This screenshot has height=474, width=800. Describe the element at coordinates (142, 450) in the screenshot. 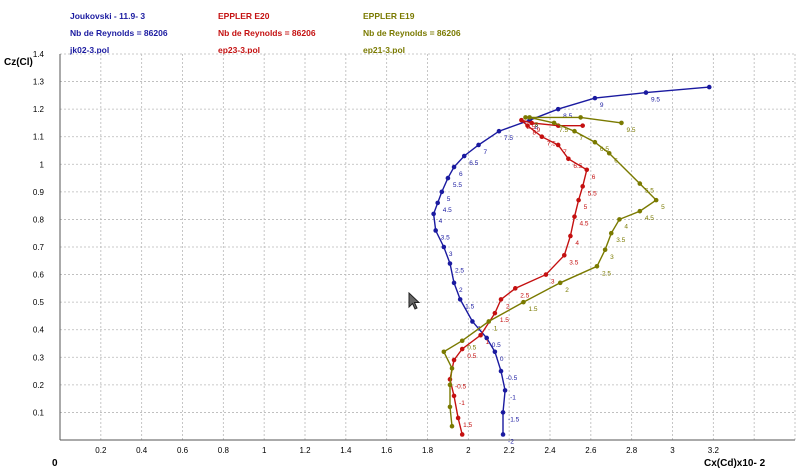

I see `x-tick-label: 0.4` at that location.